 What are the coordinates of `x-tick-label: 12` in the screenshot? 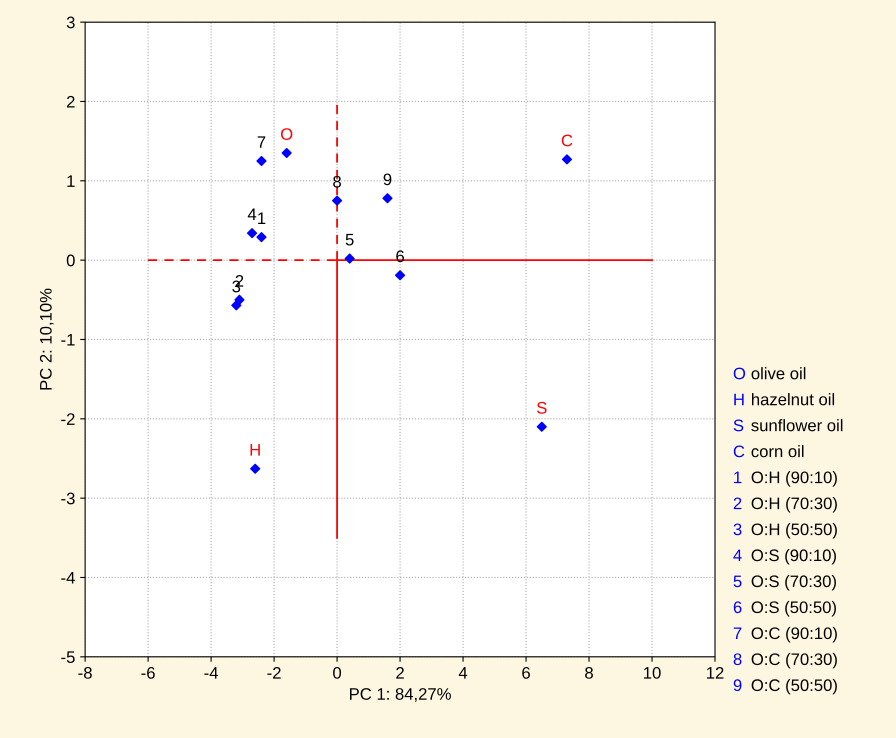 It's located at (715, 672).